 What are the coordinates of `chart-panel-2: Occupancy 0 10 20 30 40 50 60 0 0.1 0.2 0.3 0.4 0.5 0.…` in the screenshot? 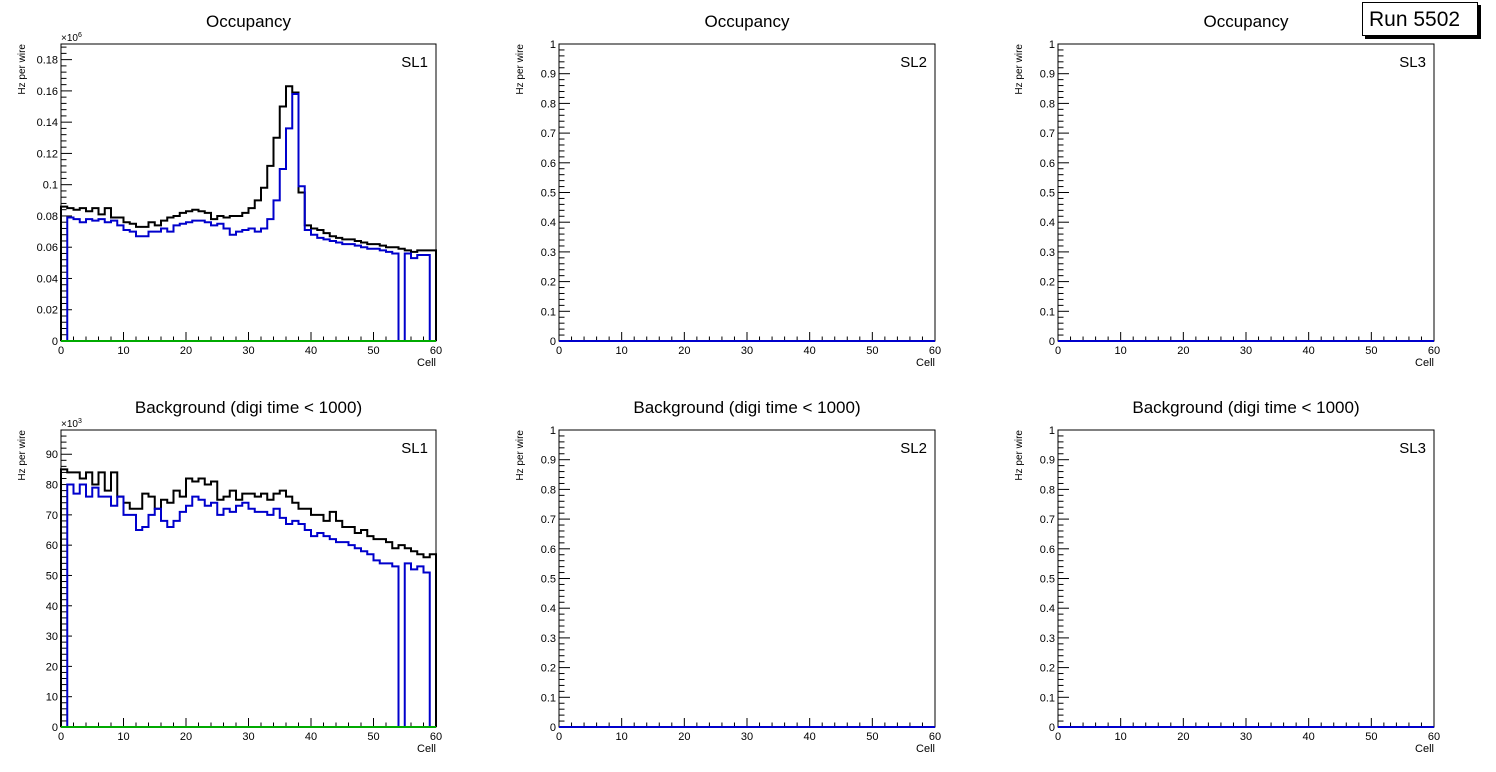 It's located at (728, 190).